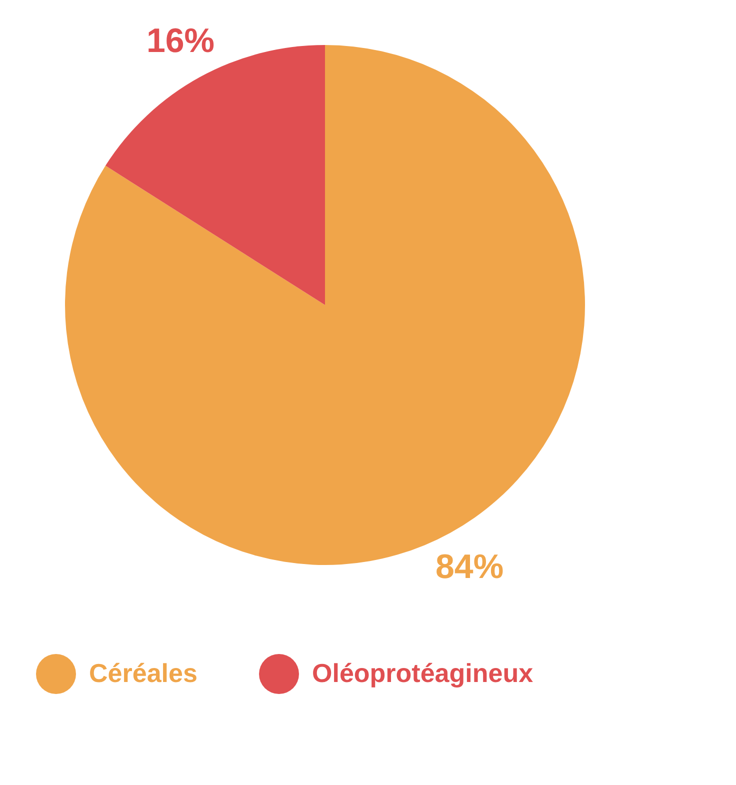  I want to click on legend-label: Oléoprotéagineux, so click(423, 673).